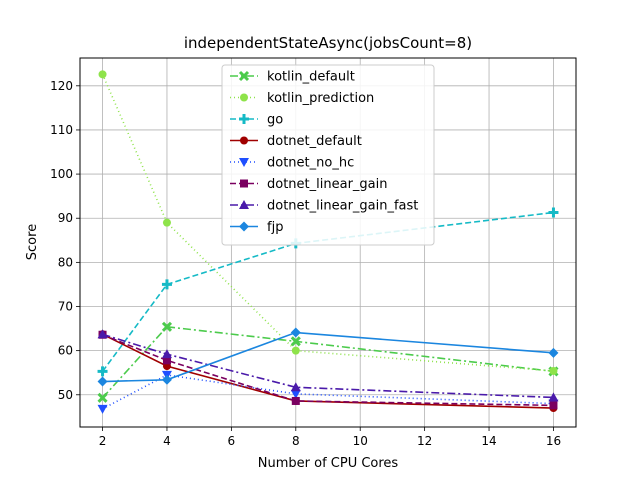  I want to click on y-tick-label: 120, so click(61, 86).